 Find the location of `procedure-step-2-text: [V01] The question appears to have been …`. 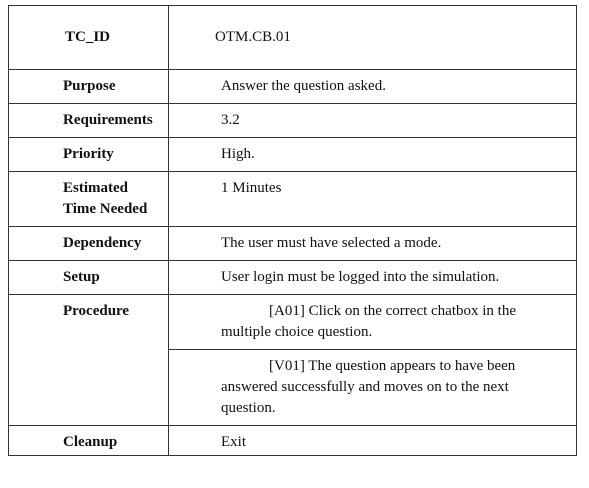

procedure-step-2-text: [V01] The question appears to have been … is located at coordinates (368, 387).